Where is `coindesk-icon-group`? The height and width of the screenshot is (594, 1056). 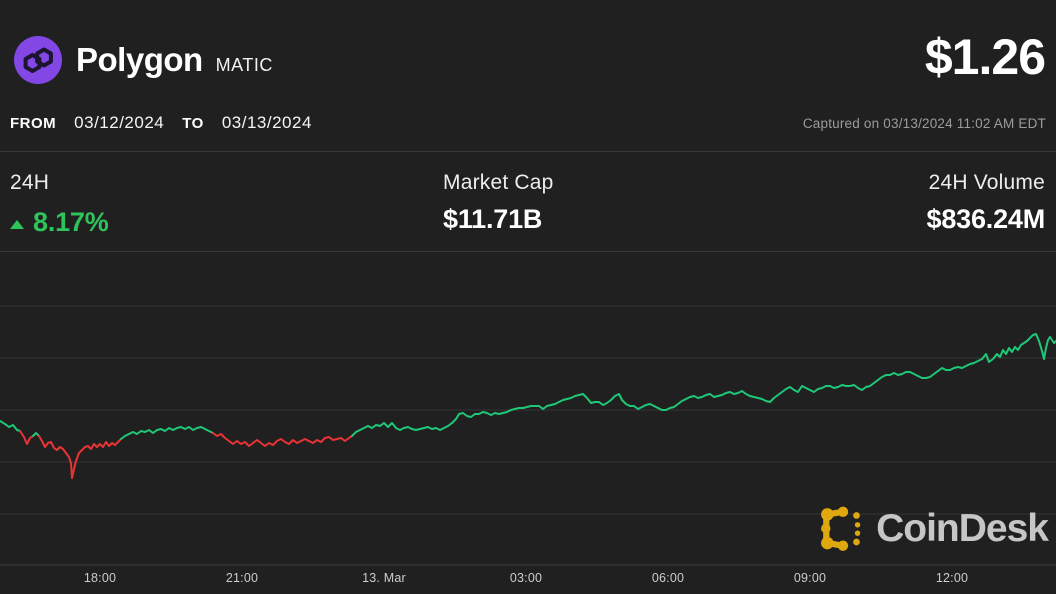
coindesk-icon-group is located at coordinates (841, 528).